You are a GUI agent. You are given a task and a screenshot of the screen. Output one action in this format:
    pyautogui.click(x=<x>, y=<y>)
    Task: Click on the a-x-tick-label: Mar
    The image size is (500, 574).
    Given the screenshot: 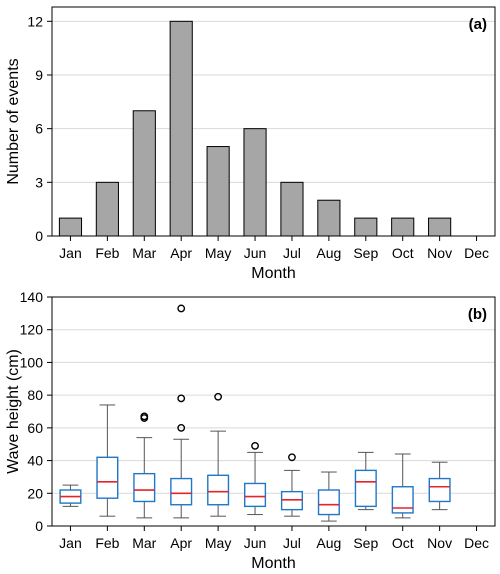 What is the action you would take?
    pyautogui.click(x=144, y=253)
    